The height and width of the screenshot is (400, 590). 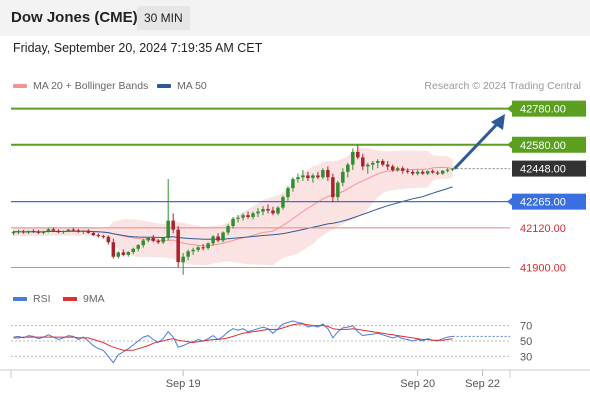 What do you see at coordinates (233, 342) in the screenshot?
I see `rsi-line` at bounding box center [233, 342].